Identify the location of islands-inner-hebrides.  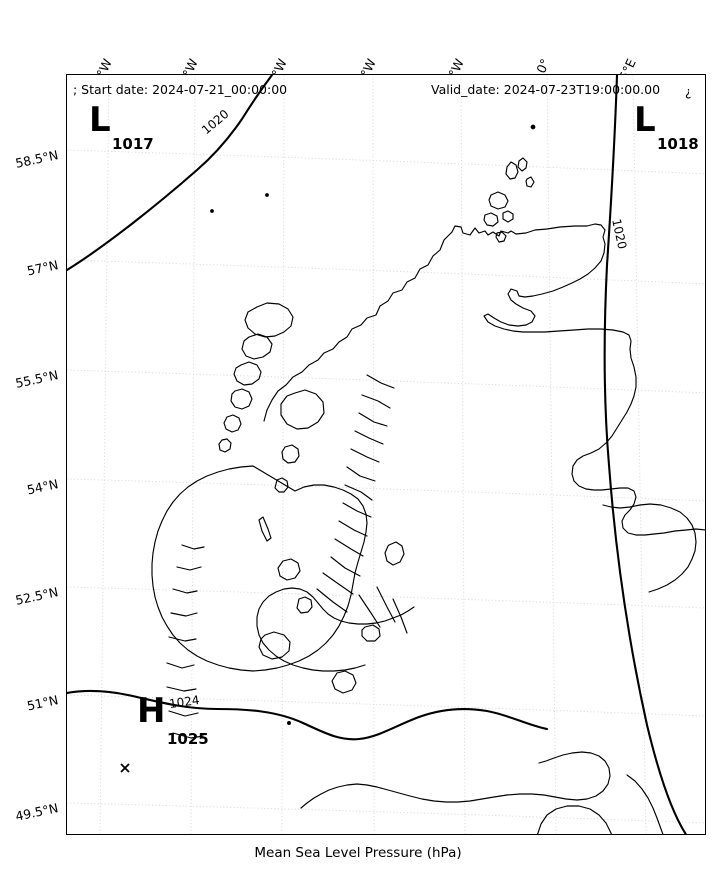
(307, 541).